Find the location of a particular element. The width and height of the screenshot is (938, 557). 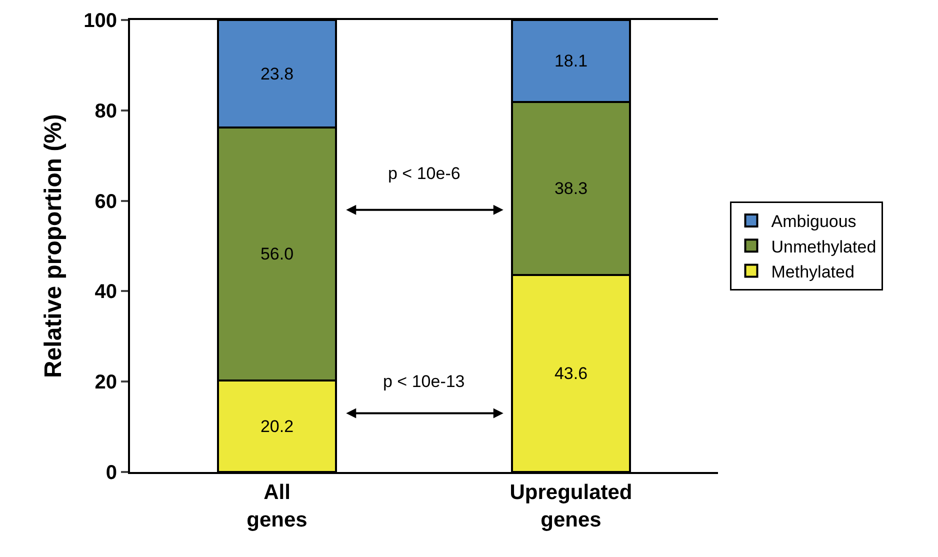

legend-label: Unmethylated is located at coordinates (823, 246).